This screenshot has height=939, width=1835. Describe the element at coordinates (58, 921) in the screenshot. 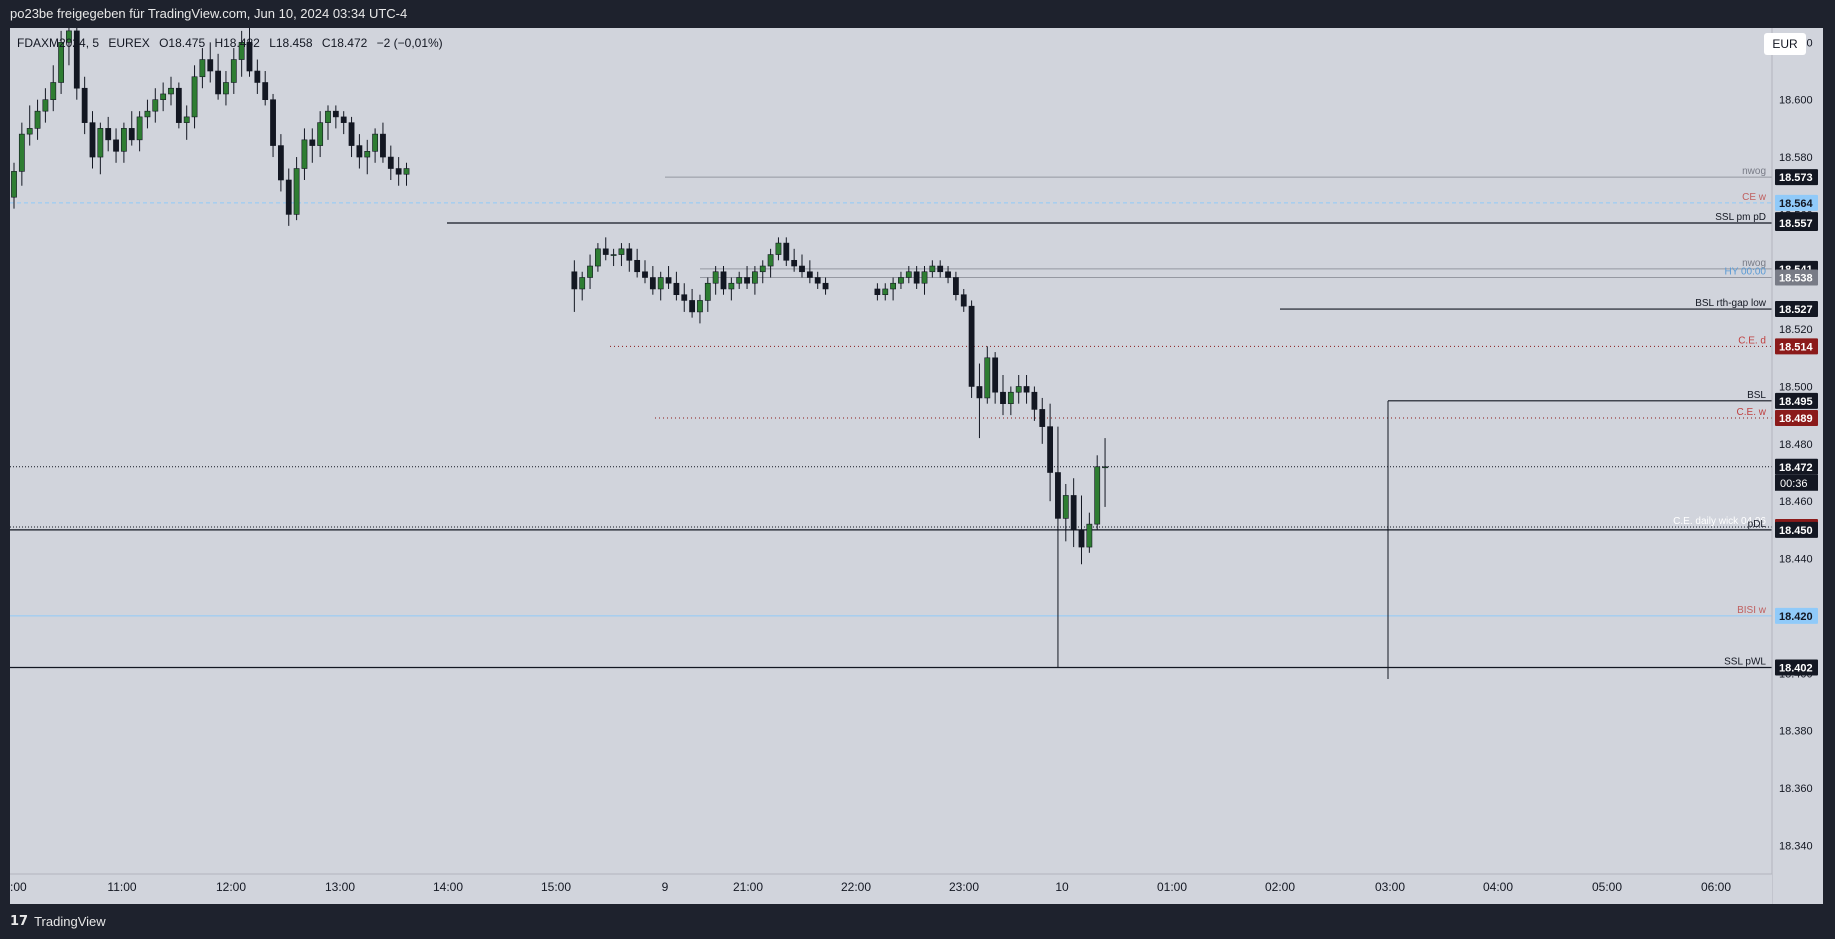

I see `tradingview-logo: 17 TradingView` at that location.